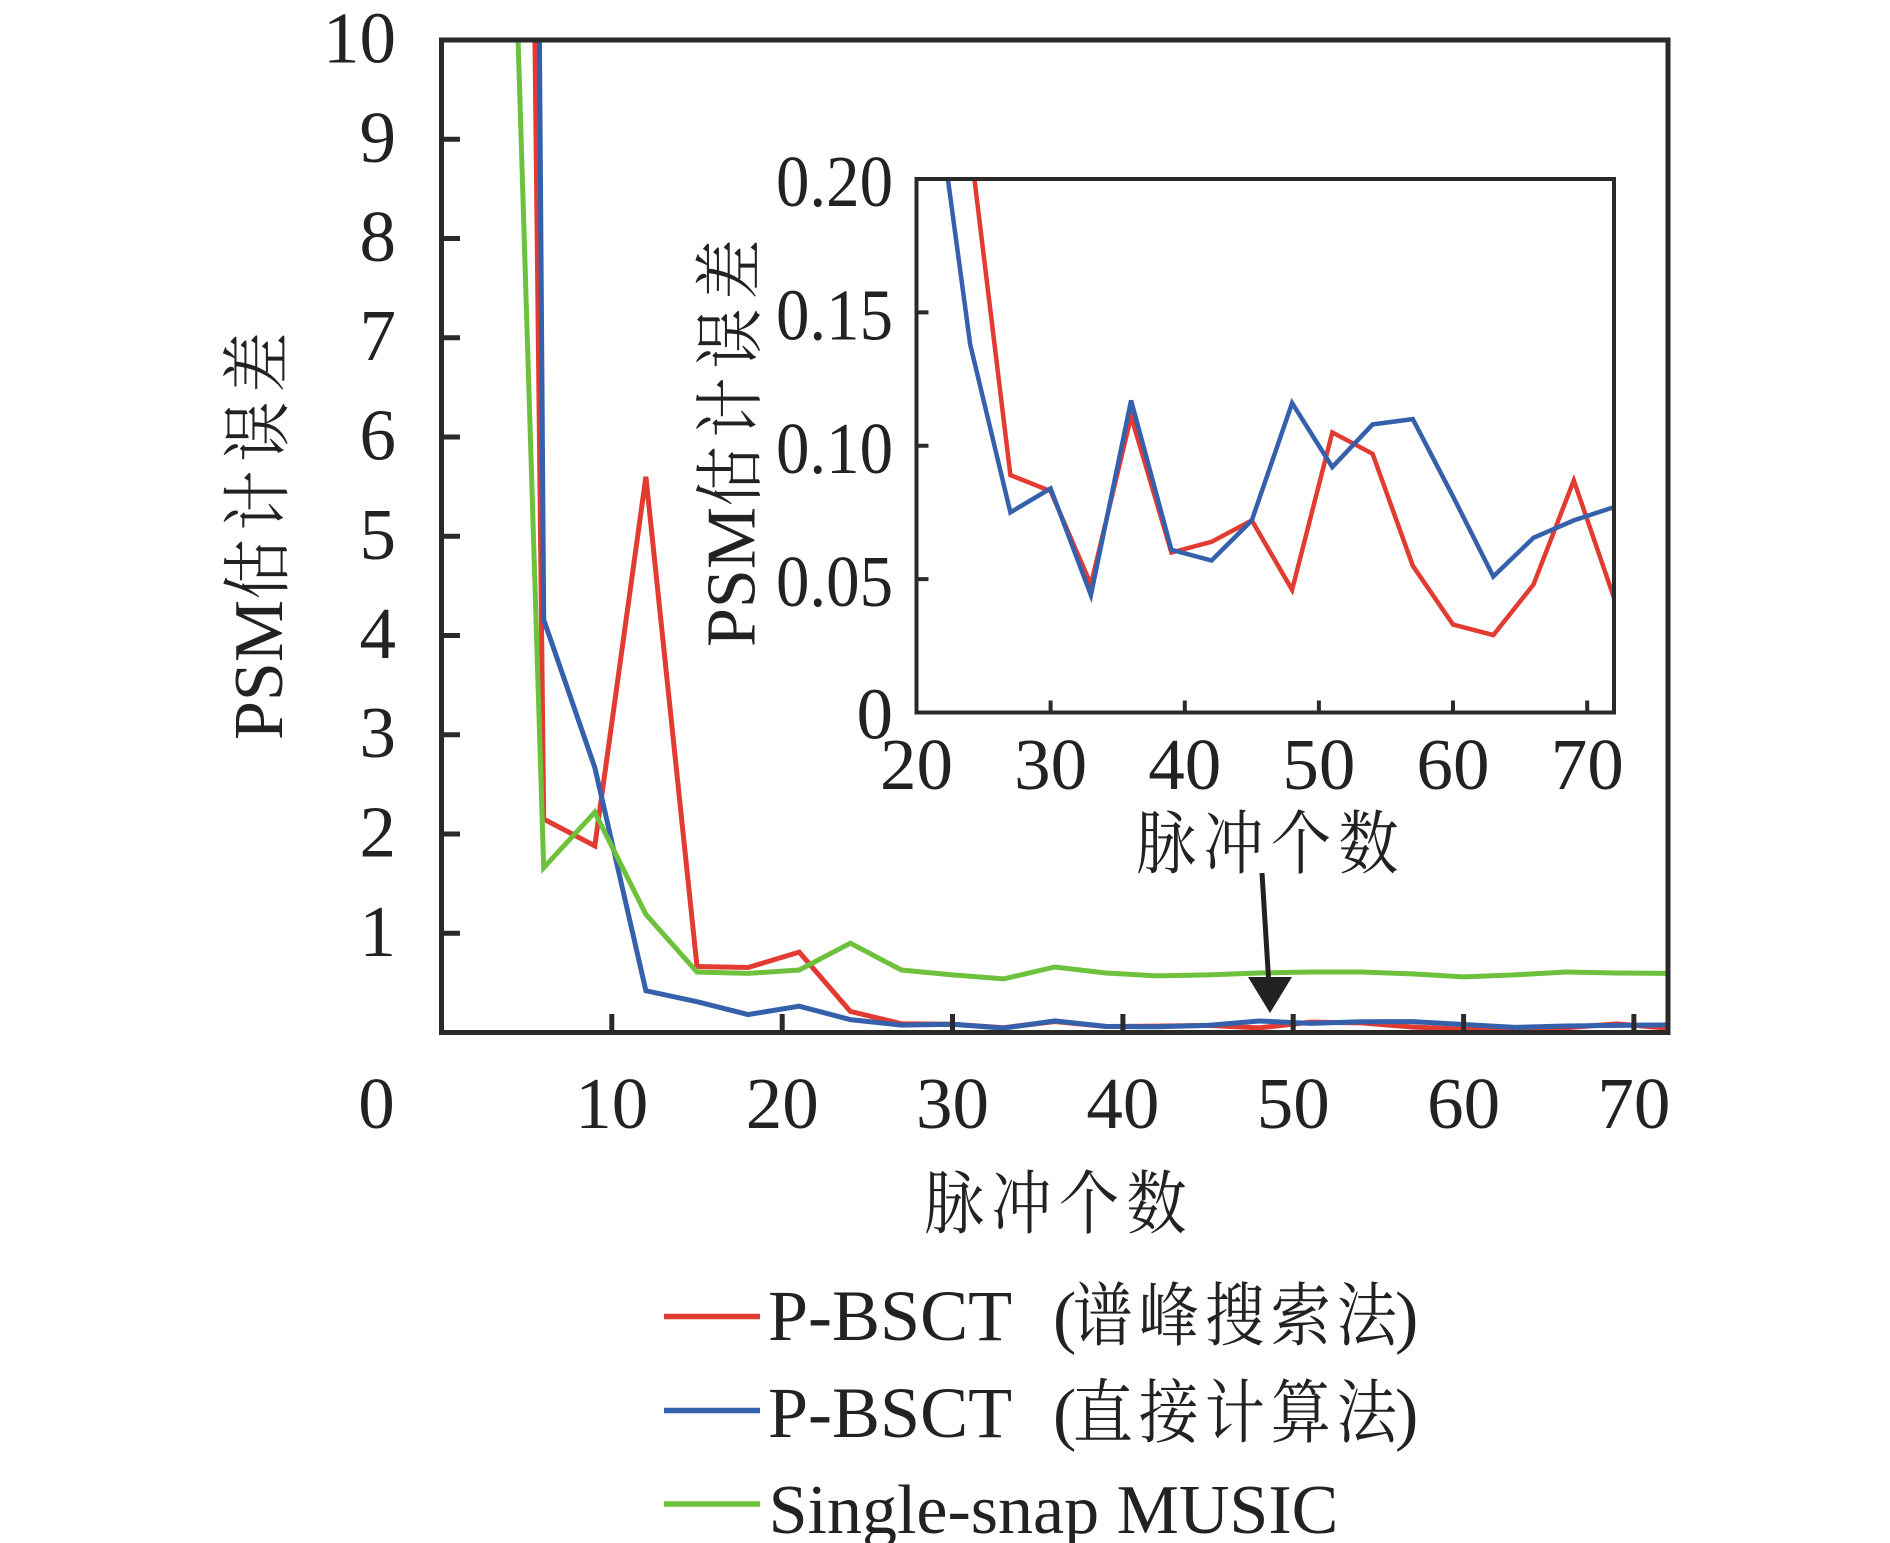  I want to click on svg-text: 4, so click(378, 633).